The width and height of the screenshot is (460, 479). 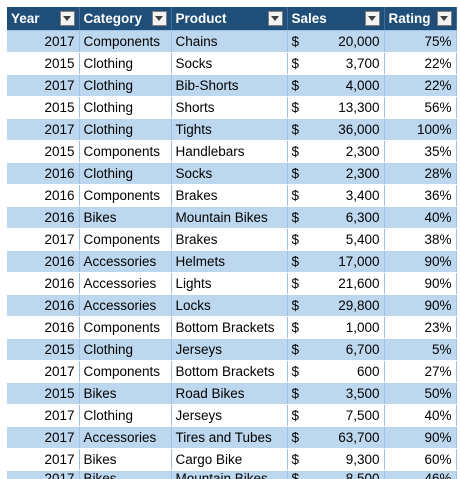 What do you see at coordinates (229, 85) in the screenshot?
I see `cell-product: Bib-Shorts` at bounding box center [229, 85].